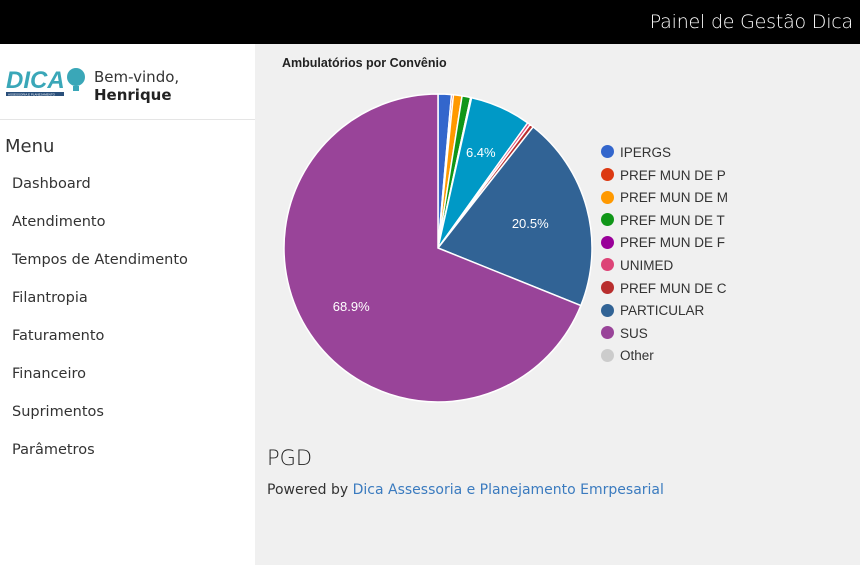  What do you see at coordinates (35, 80) in the screenshot?
I see `logo-text: DICA` at bounding box center [35, 80].